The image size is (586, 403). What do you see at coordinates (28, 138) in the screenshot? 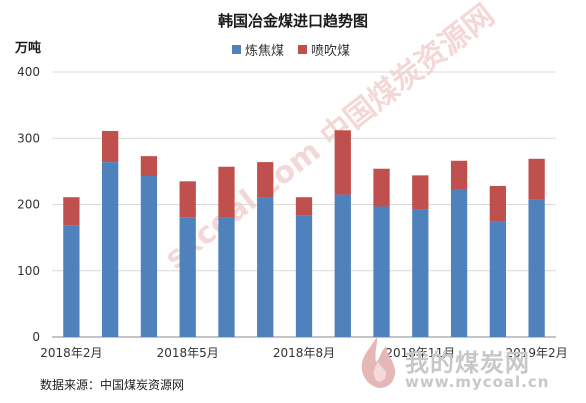
I see `y-tick-label: 300` at bounding box center [28, 138].